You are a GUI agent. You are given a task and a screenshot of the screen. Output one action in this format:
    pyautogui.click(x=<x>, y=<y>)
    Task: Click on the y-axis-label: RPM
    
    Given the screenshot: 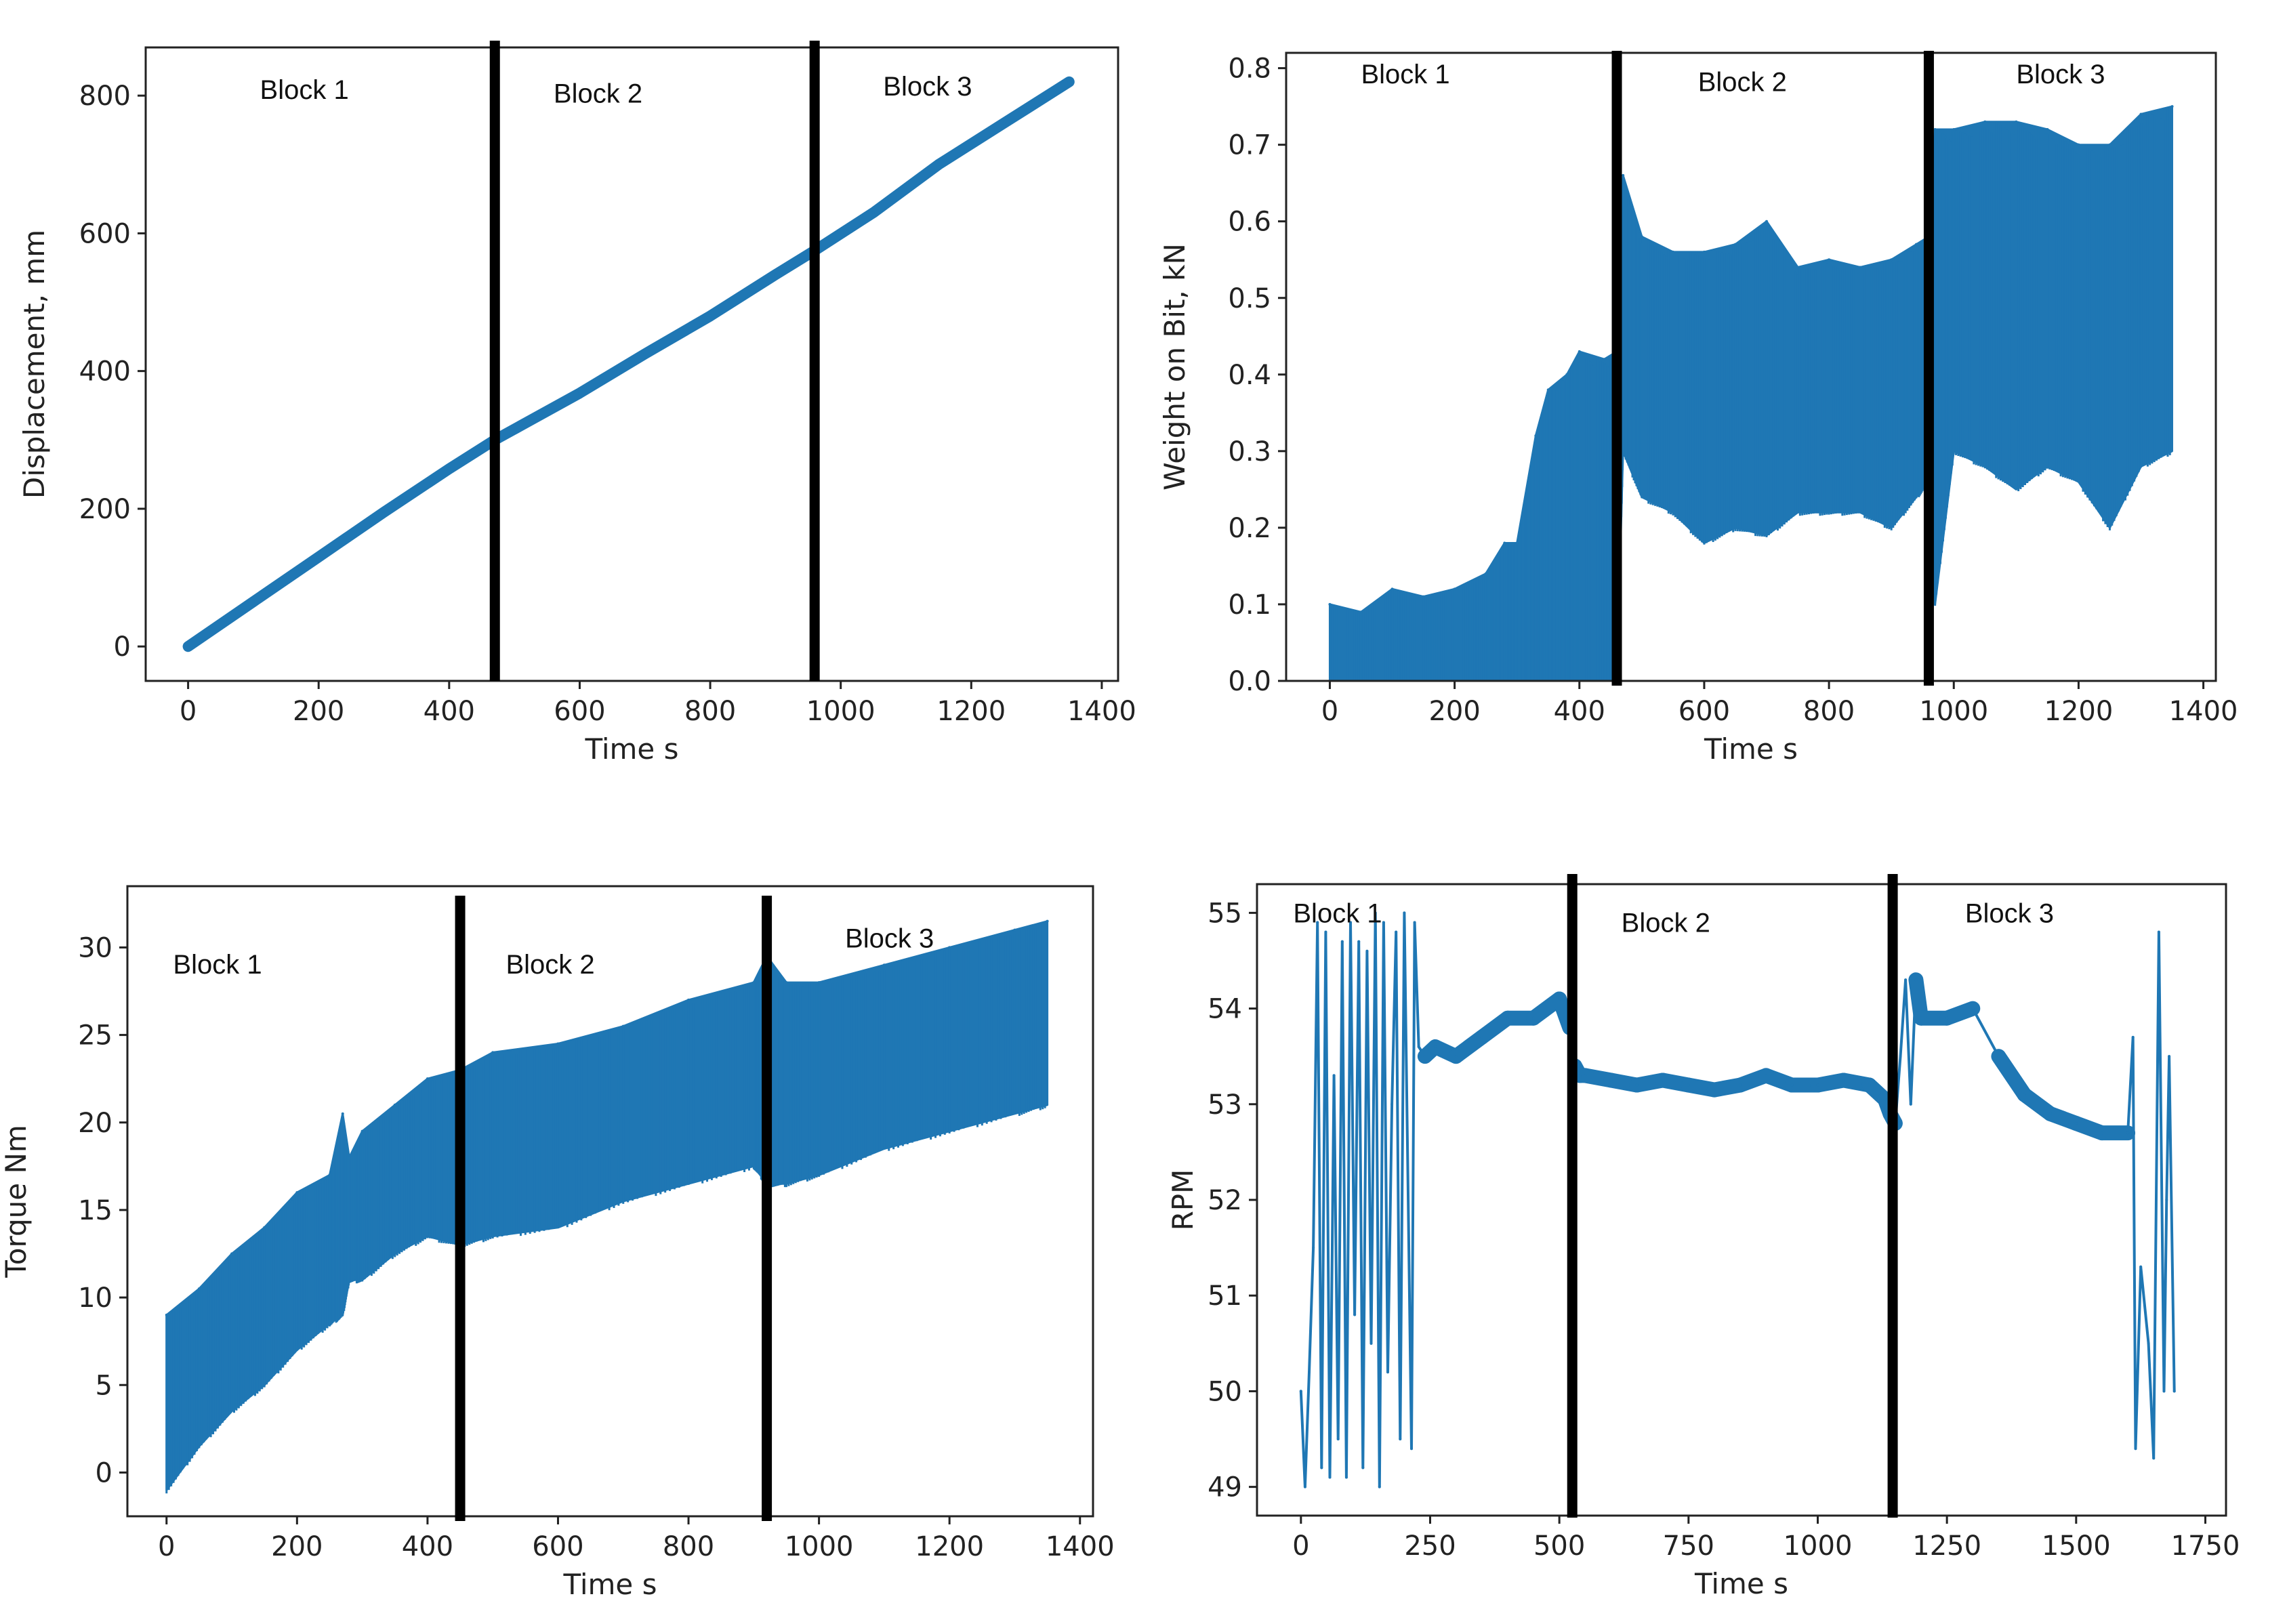 What is the action you would take?
    pyautogui.click(x=1182, y=1200)
    